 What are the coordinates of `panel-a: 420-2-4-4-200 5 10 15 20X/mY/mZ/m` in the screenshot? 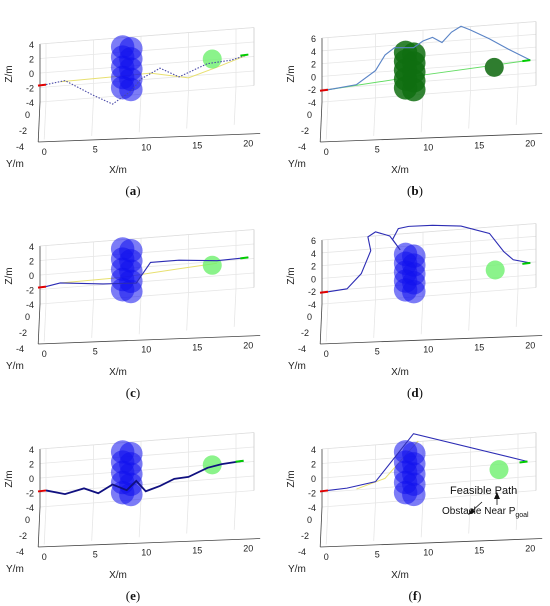 It's located at (132, 101).